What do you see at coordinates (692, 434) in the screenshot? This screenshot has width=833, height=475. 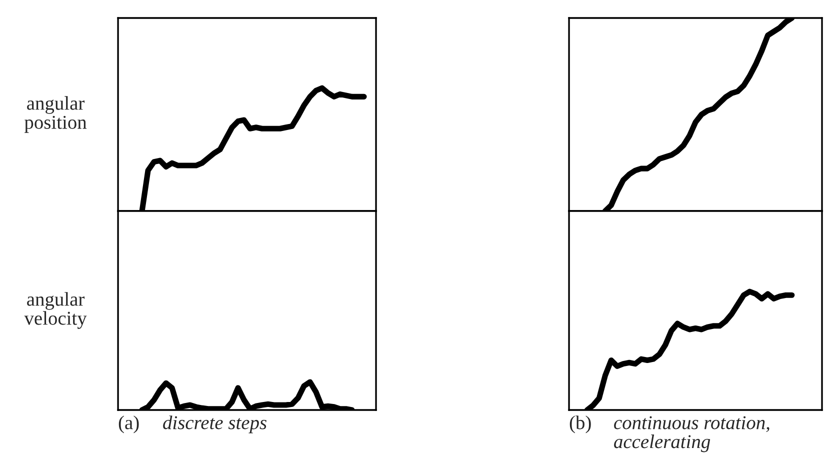 I see `text: continuous rotation, accelerating` at bounding box center [692, 434].